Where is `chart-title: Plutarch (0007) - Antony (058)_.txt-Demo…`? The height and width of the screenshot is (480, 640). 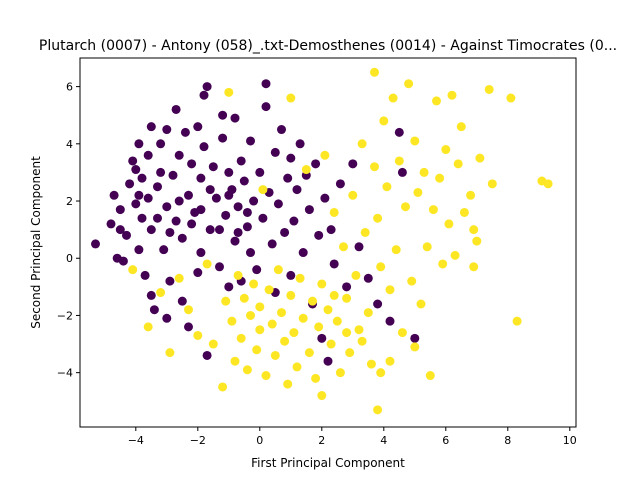 chart-title: Plutarch (0007) - Antony (058)_.txt-Demo… is located at coordinates (328, 46).